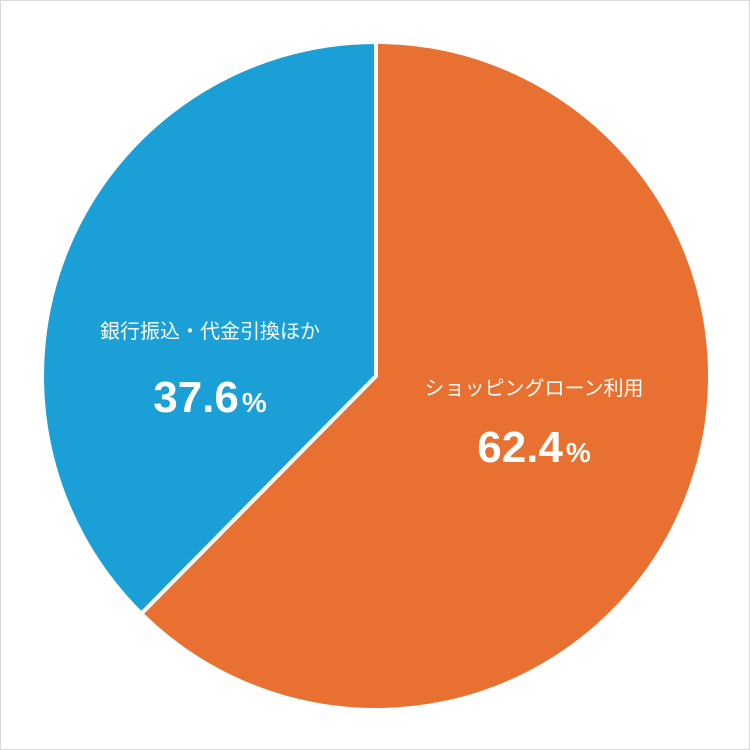 The width and height of the screenshot is (750, 750). What do you see at coordinates (534, 447) in the screenshot?
I see `slice-value-0: 62.4%` at bounding box center [534, 447].